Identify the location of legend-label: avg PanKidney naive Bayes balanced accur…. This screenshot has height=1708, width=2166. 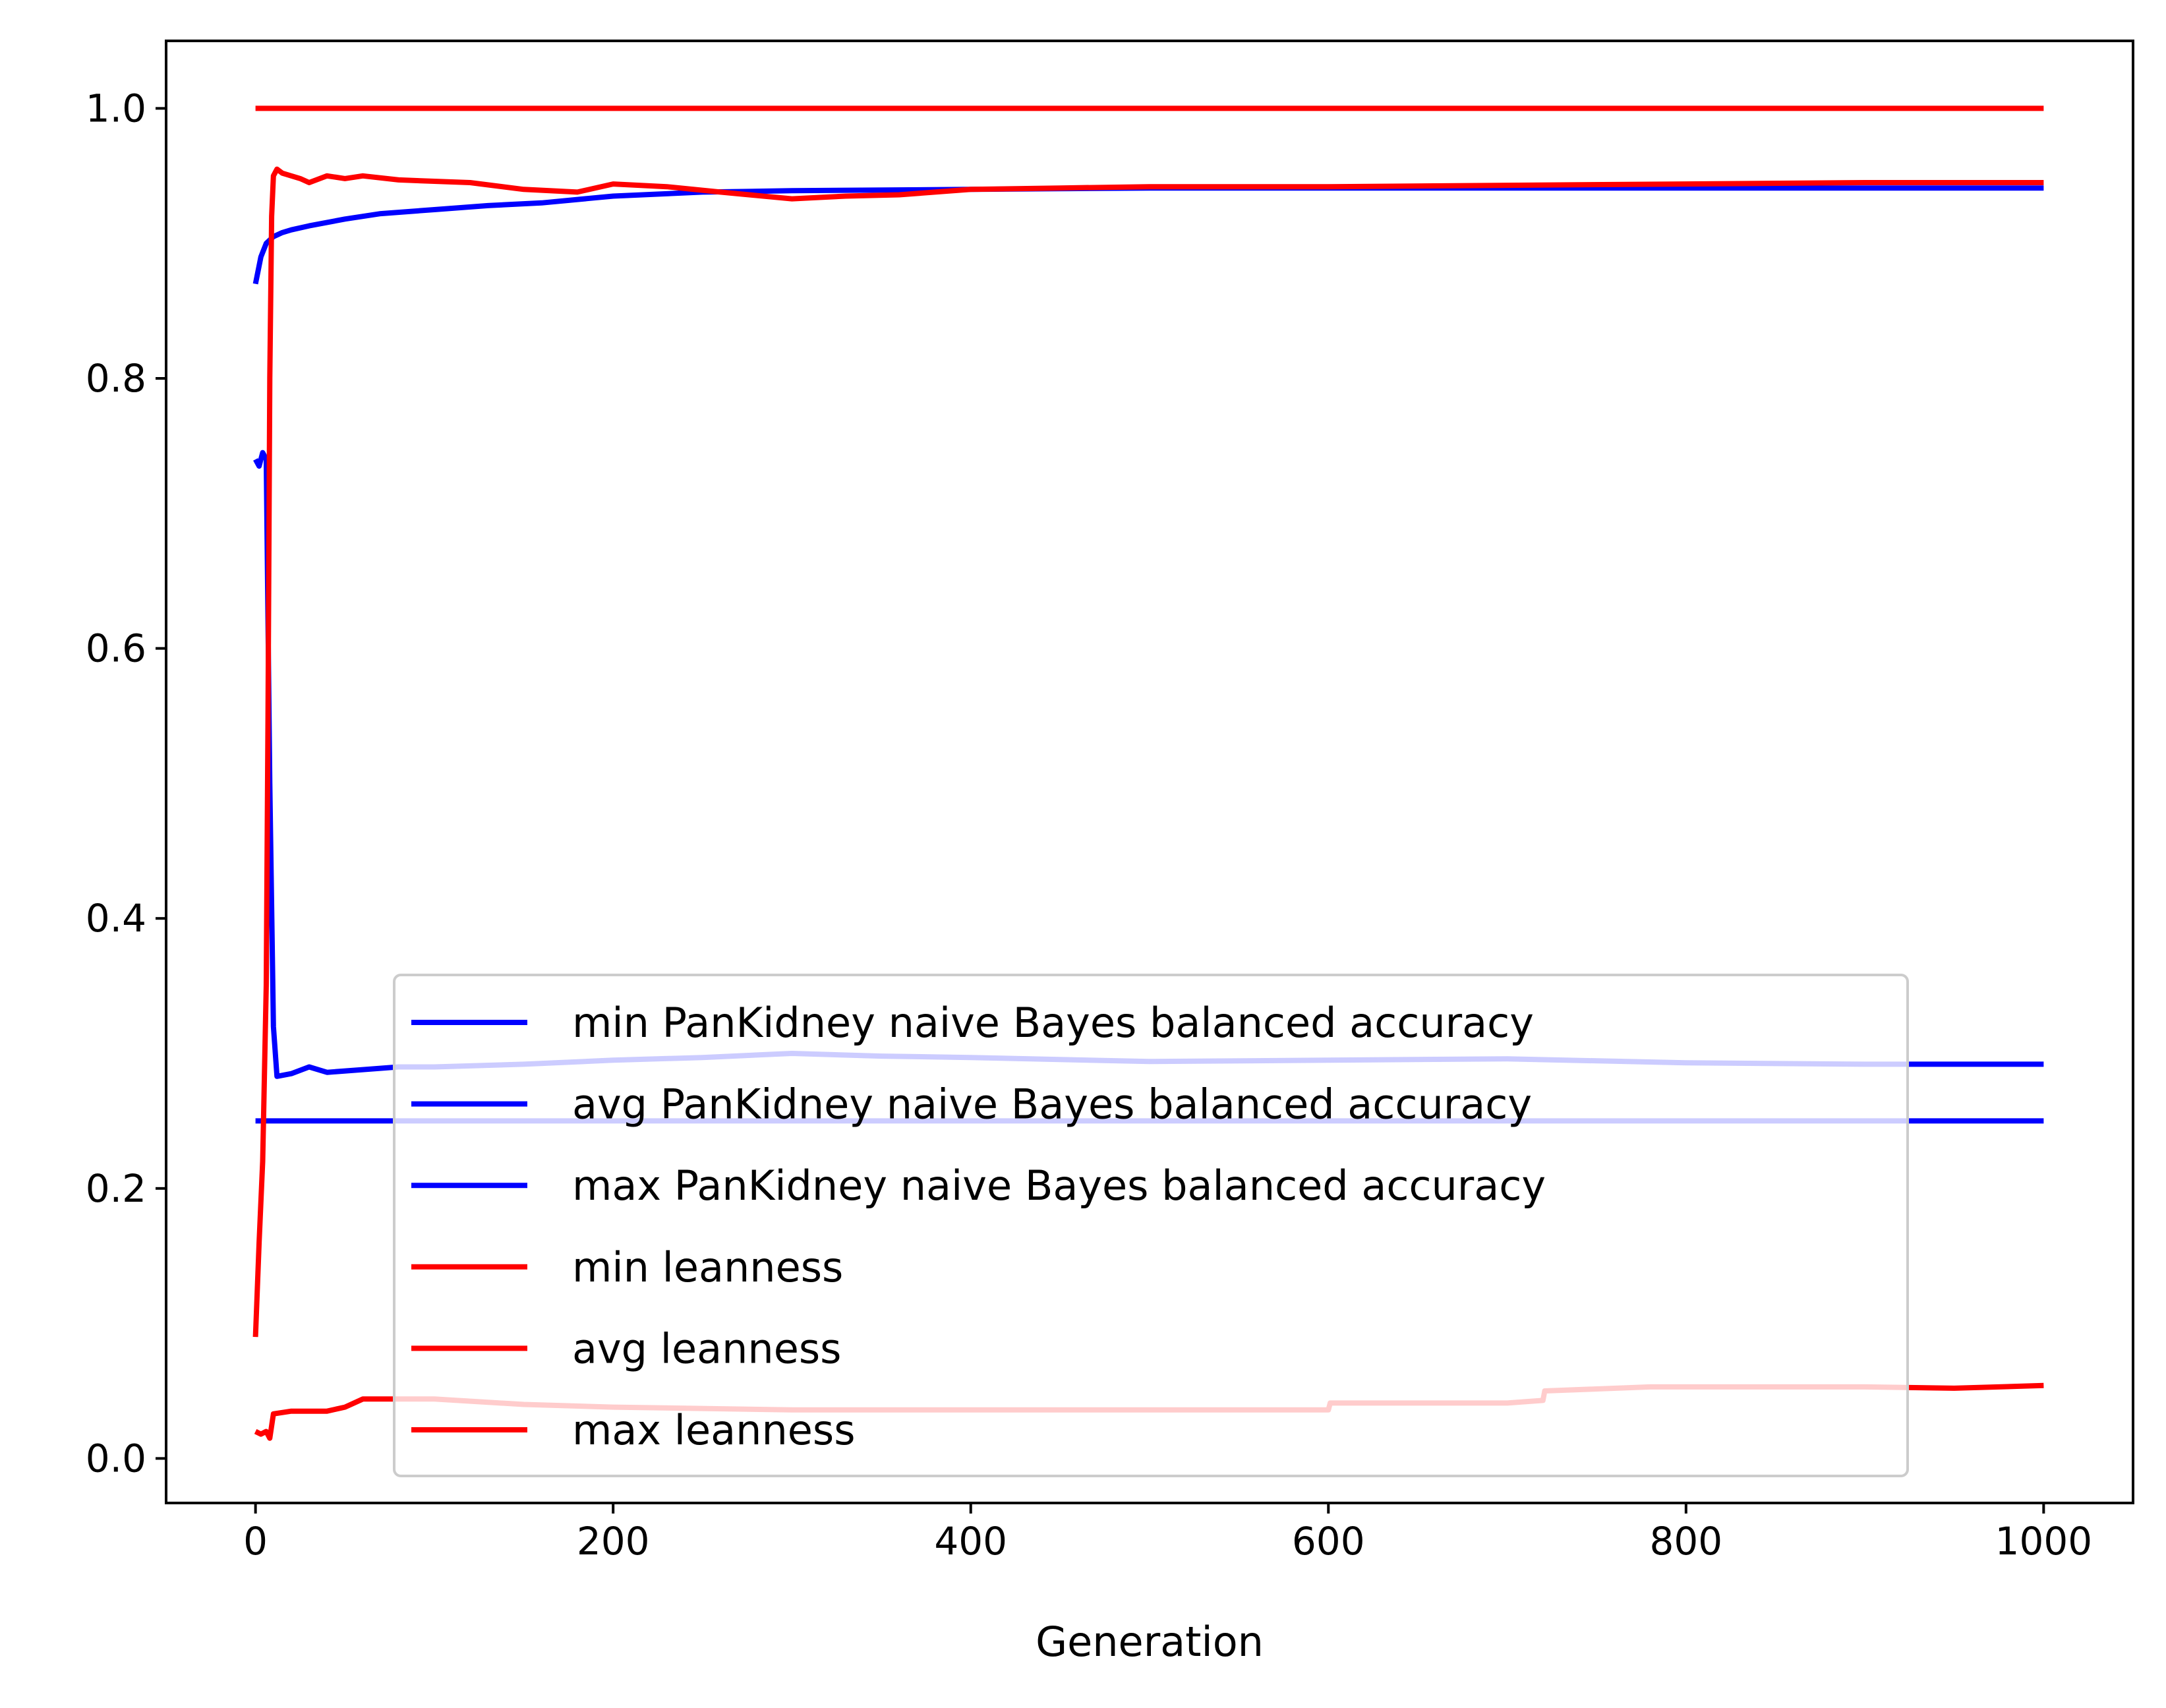
(1052, 1104).